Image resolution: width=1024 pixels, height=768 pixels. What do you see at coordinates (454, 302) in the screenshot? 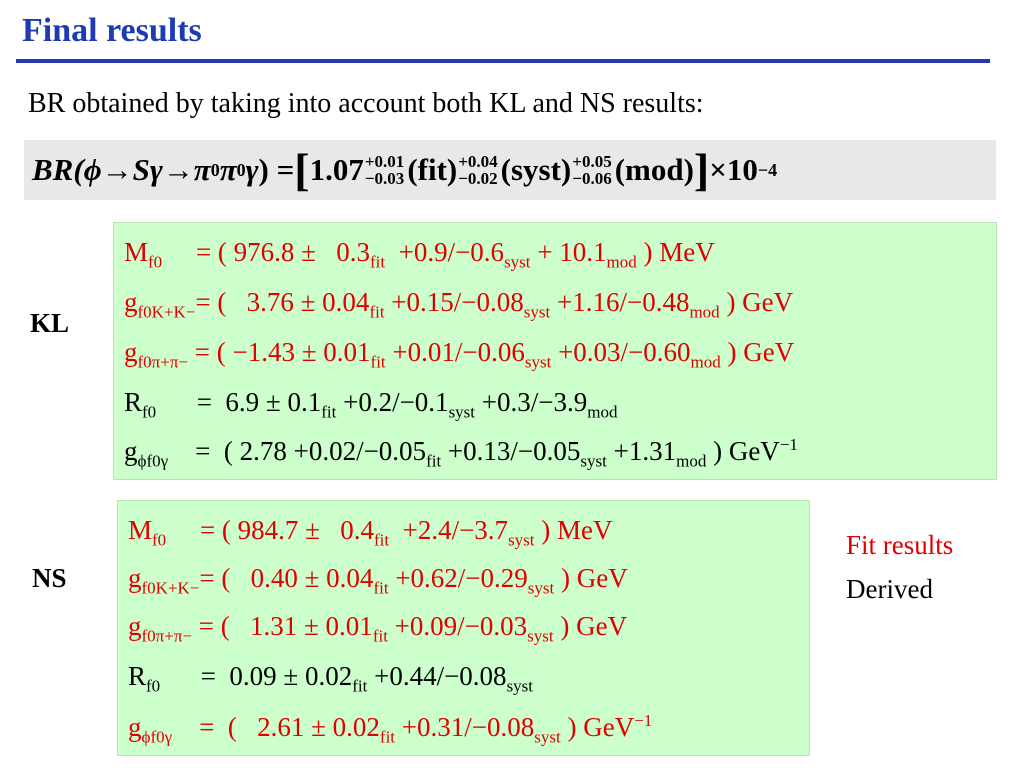
I see `row-text: +0.15/−0.08` at bounding box center [454, 302].